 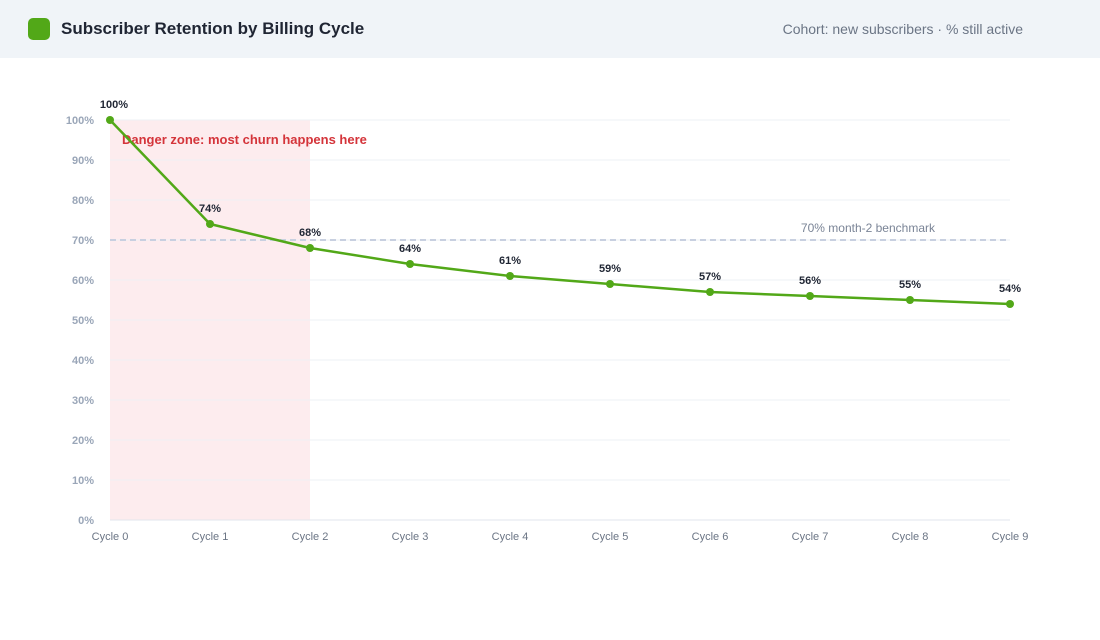 What do you see at coordinates (310, 233) in the screenshot?
I see `data-label: 68%` at bounding box center [310, 233].